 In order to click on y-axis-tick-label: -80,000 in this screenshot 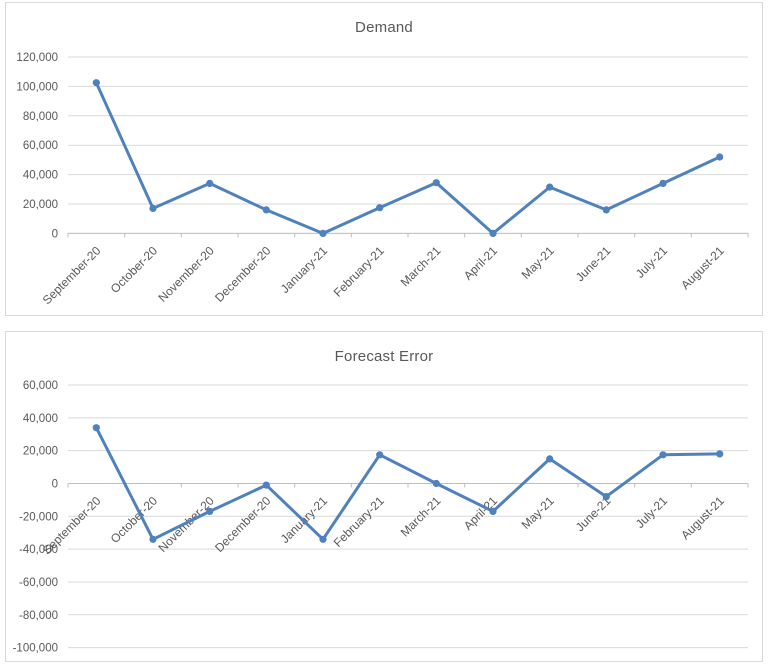, I will do `click(38, 616)`.